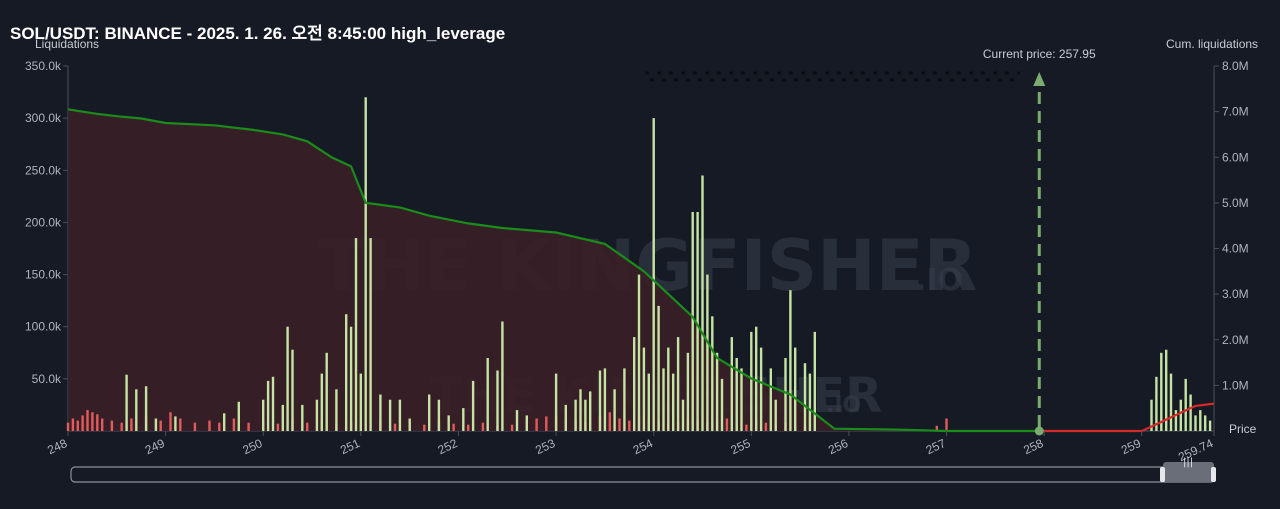 This screenshot has height=509, width=1280. Describe the element at coordinates (1235, 112) in the screenshot. I see `y-right-tick-label: 7.0M` at that location.